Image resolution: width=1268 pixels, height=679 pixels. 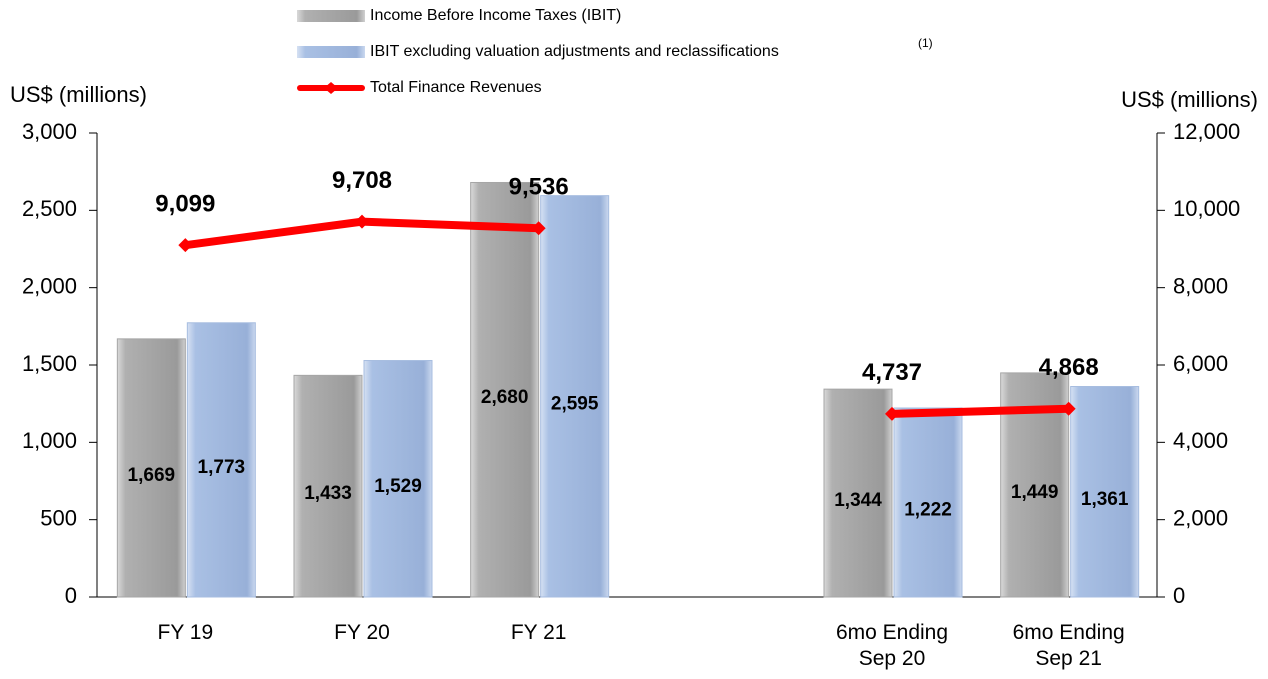 I want to click on line-value-label: 9,536, so click(x=539, y=187).